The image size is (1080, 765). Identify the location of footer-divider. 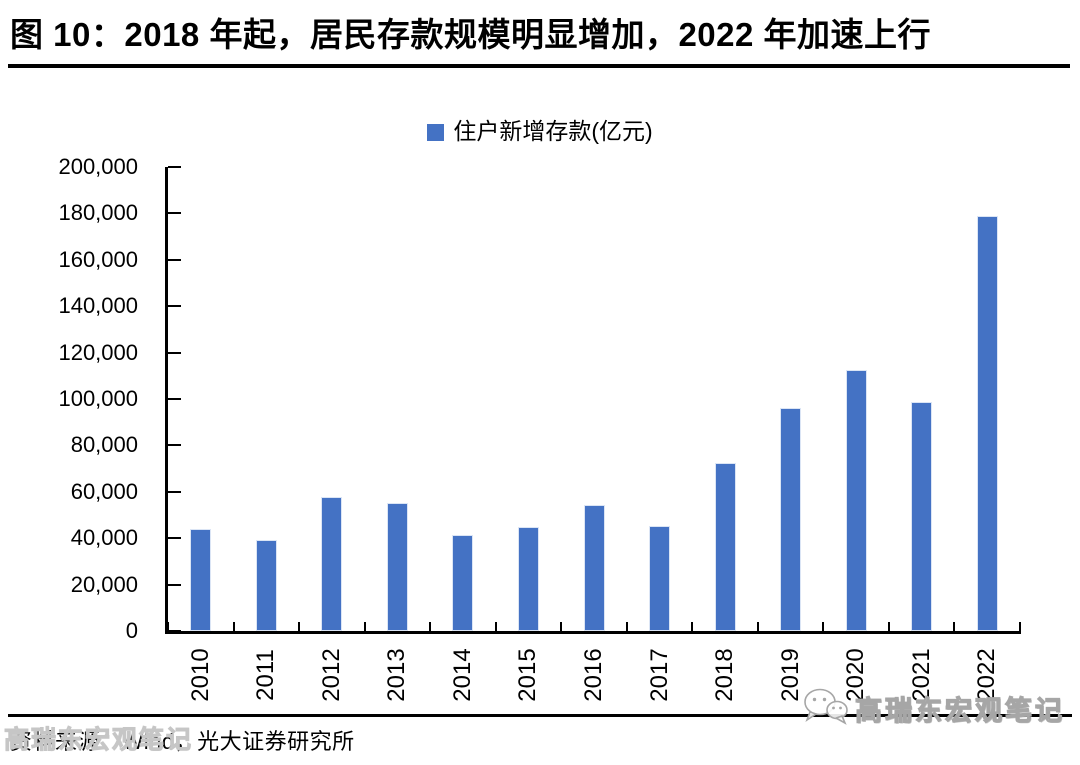
(540, 715).